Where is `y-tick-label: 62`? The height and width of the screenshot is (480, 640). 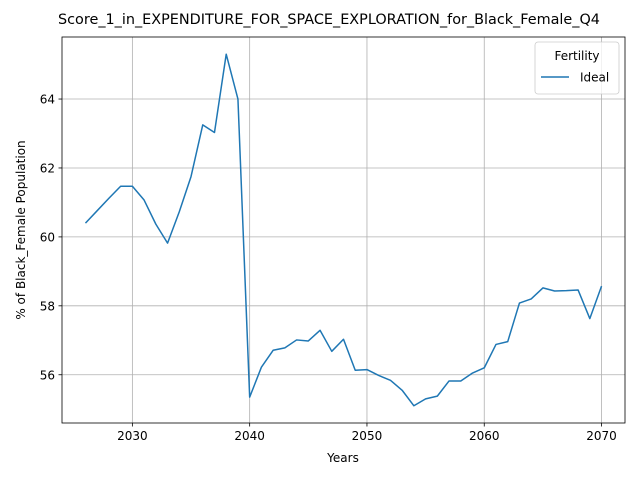
y-tick-label: 62 is located at coordinates (47, 168).